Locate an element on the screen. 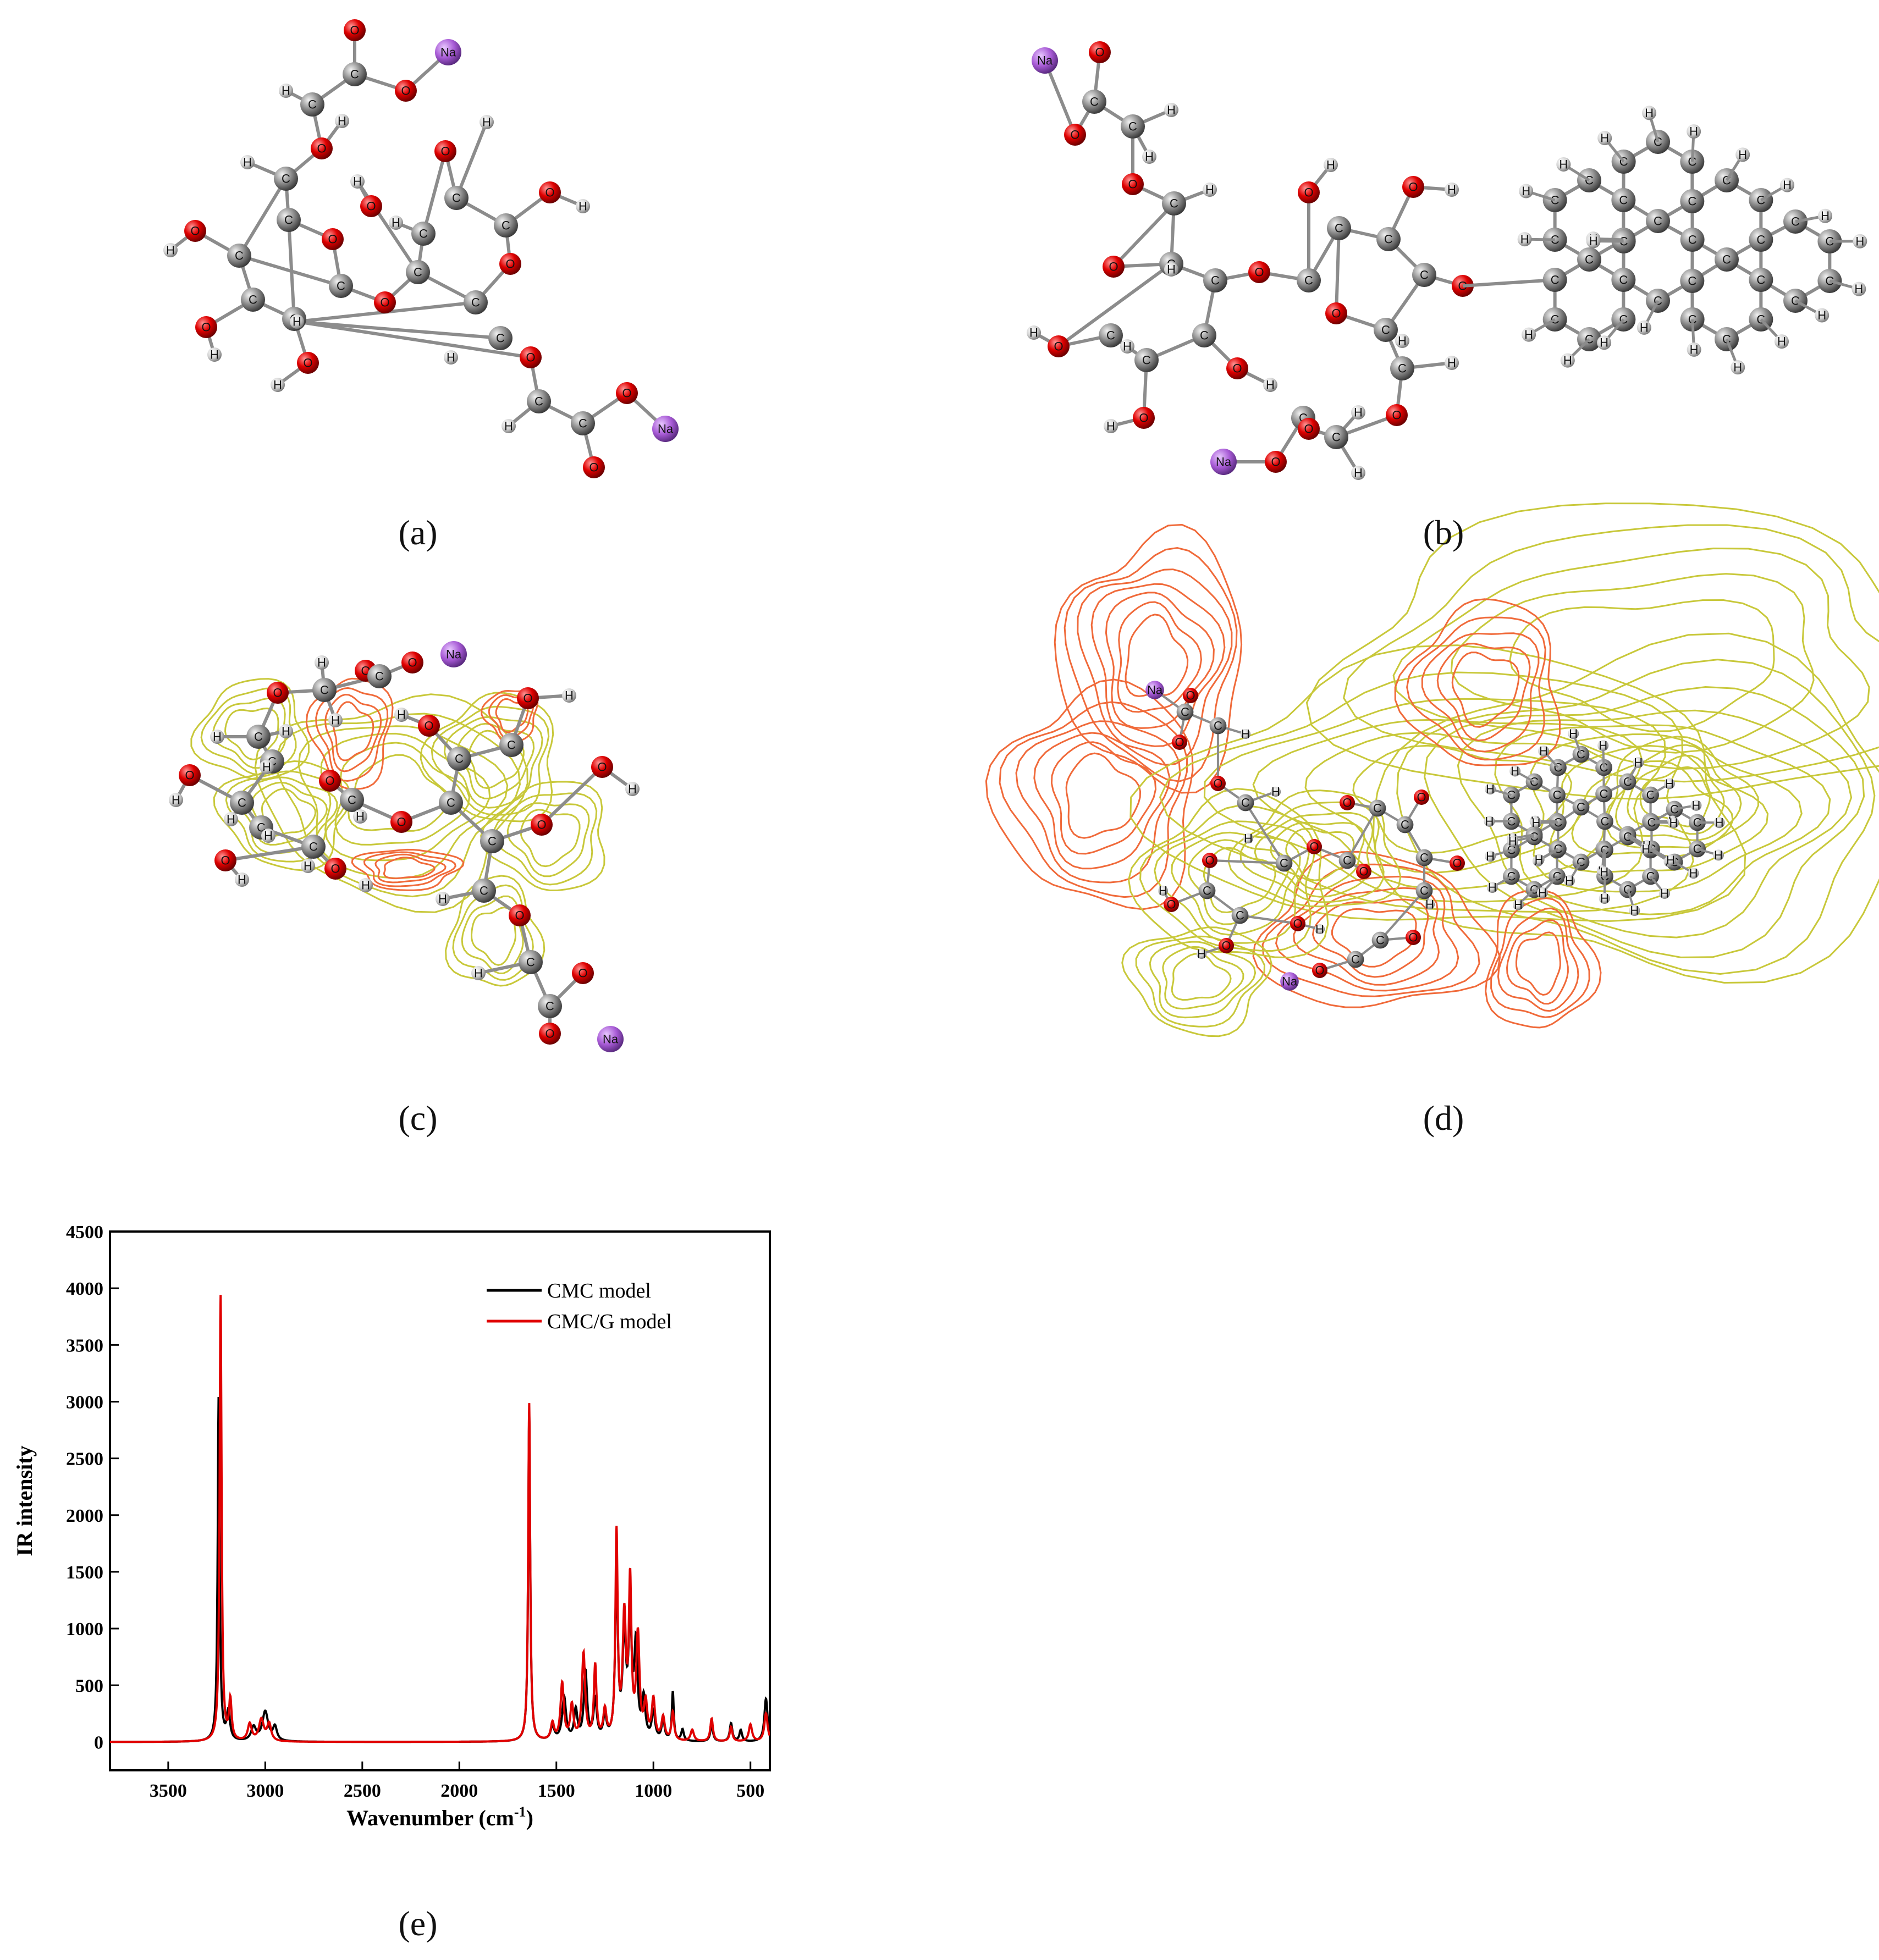  atom-symbol: Na is located at coordinates (1045, 61).